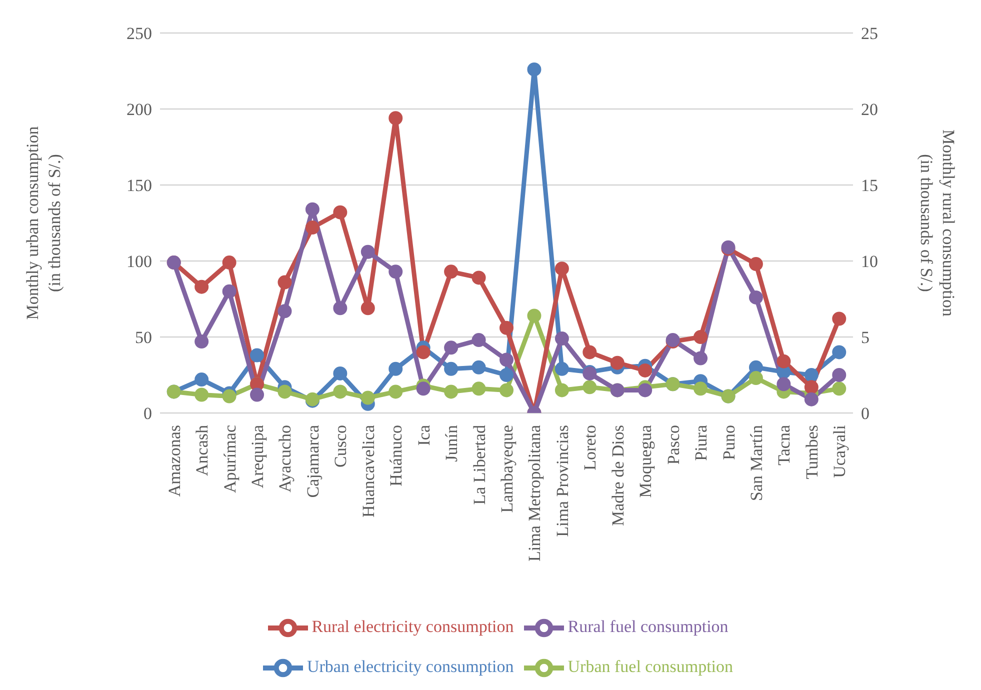 The width and height of the screenshot is (981, 690). What do you see at coordinates (618, 475) in the screenshot?
I see `x-tick-label: Madre de Dios` at bounding box center [618, 475].